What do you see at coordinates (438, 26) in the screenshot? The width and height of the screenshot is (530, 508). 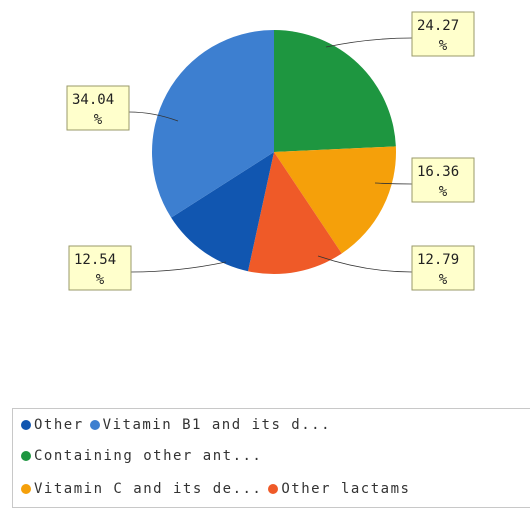 I see `data-label-value: 24.27` at bounding box center [438, 26].